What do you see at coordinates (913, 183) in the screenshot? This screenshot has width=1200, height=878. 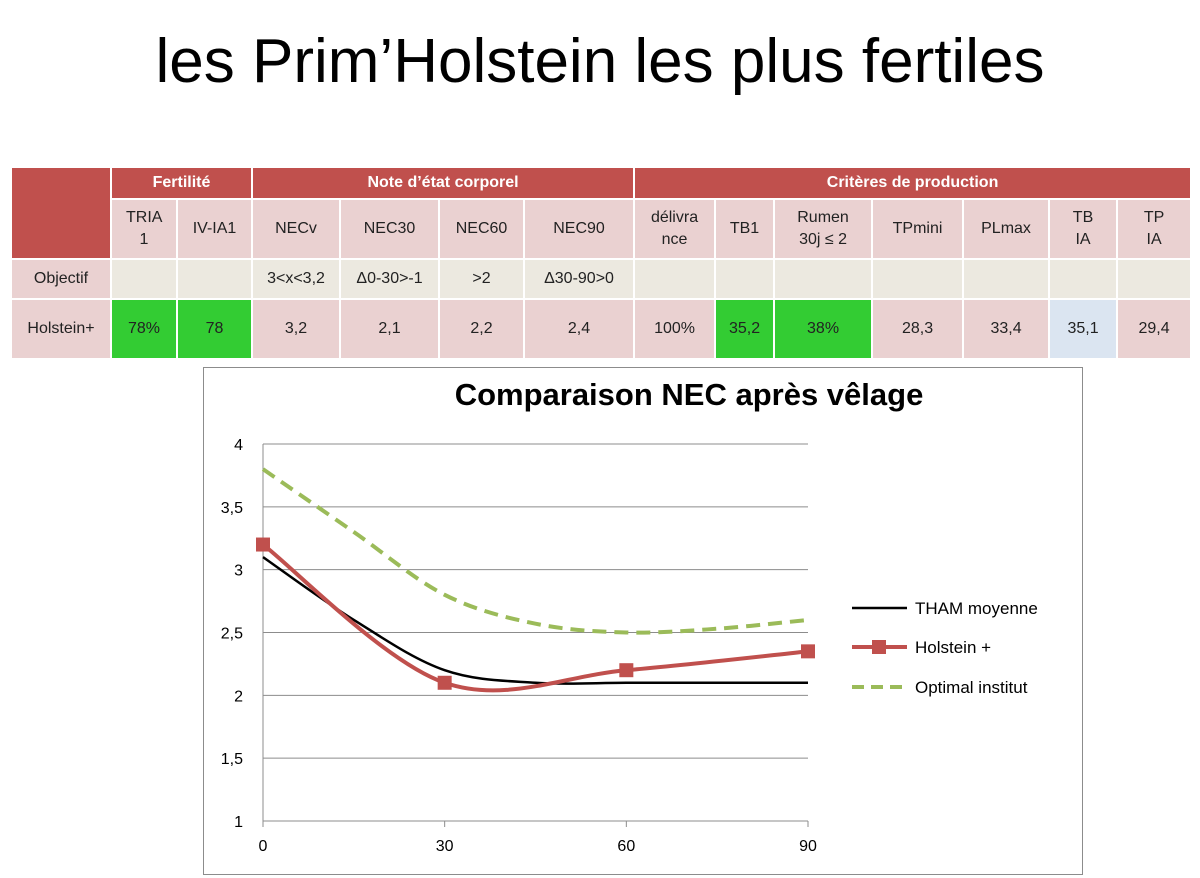 I see `group-header-production: Critères de production` at bounding box center [913, 183].